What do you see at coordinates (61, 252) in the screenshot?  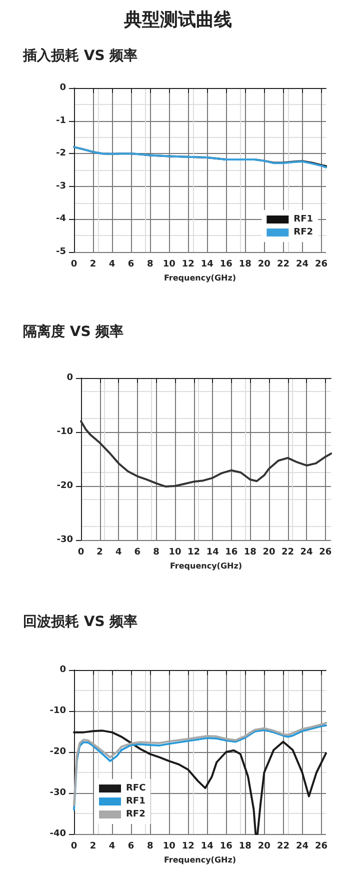 I see `y-tick-label: -5` at bounding box center [61, 252].